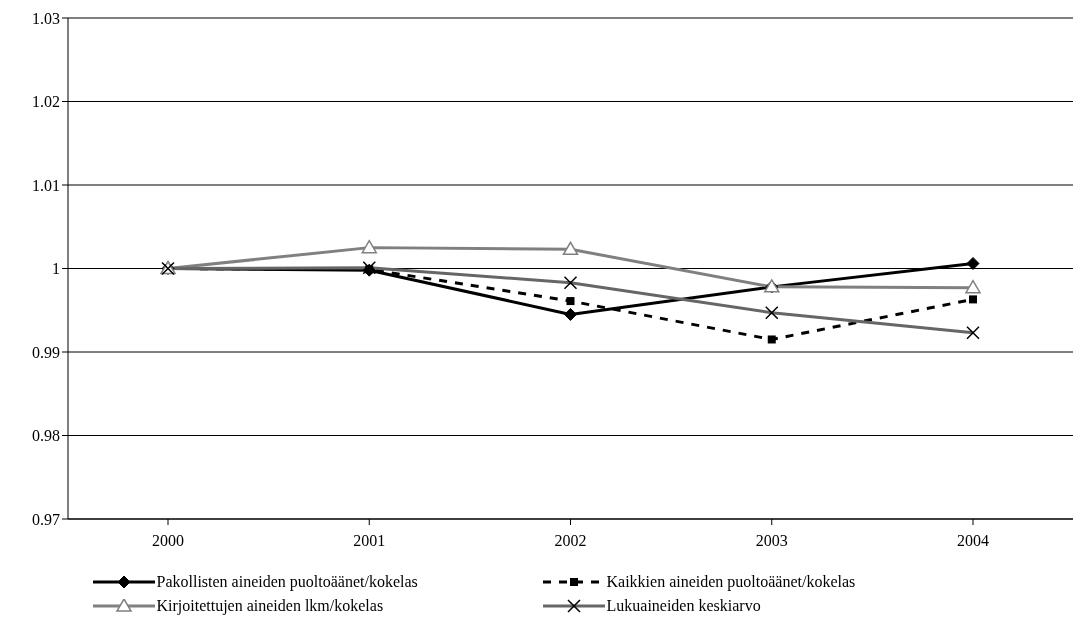 This screenshot has height=628, width=1086. What do you see at coordinates (46, 436) in the screenshot?
I see `y-tick-label: 0.98` at bounding box center [46, 436].